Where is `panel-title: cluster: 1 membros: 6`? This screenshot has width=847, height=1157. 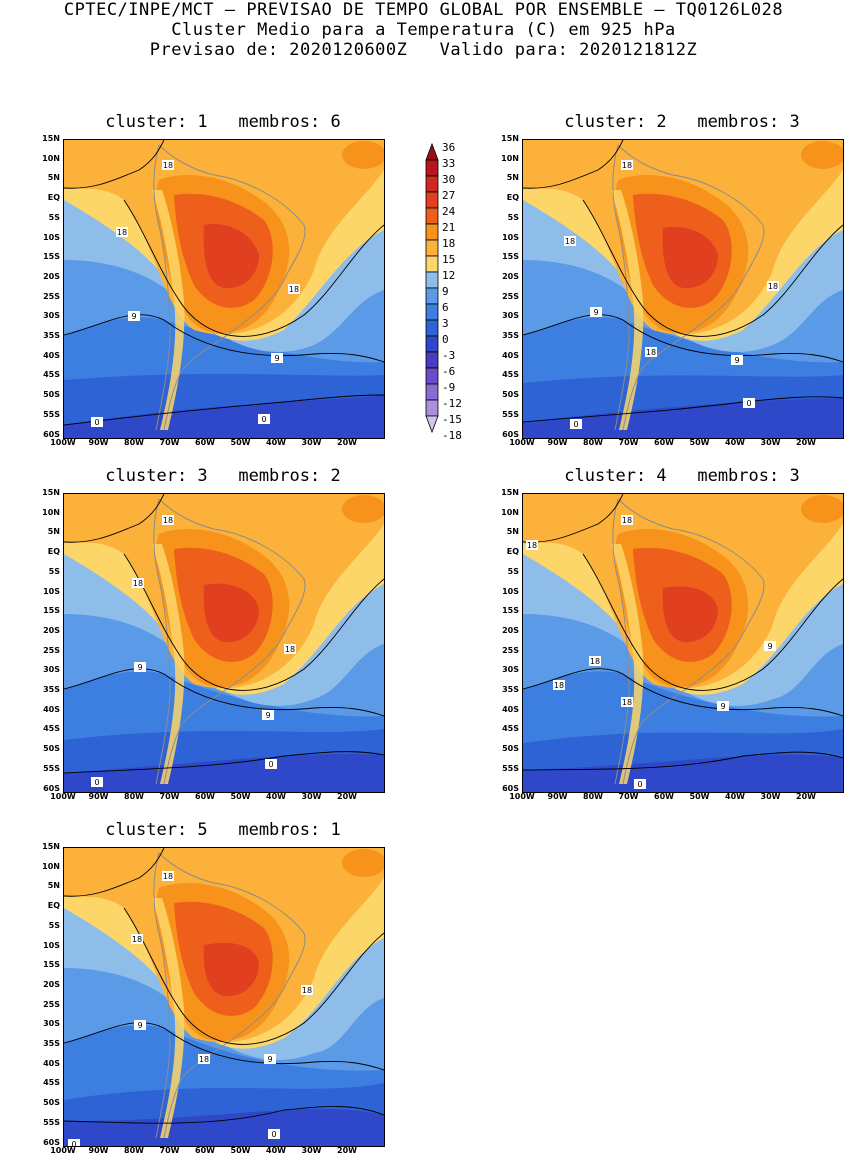
panel-title: cluster: 1 membros: 6 is located at coordinates (223, 122).